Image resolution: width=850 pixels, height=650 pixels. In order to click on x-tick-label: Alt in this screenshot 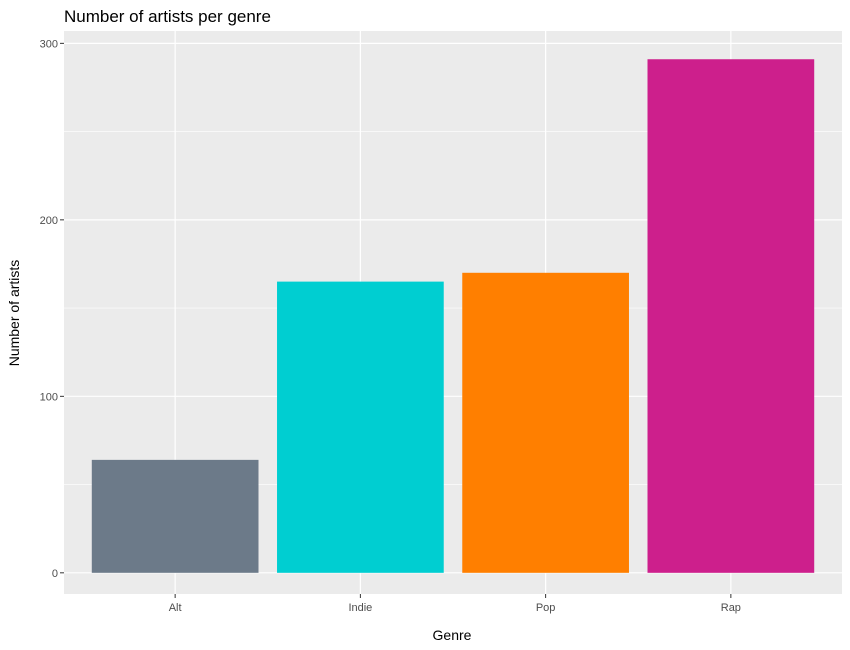, I will do `click(175, 608)`.